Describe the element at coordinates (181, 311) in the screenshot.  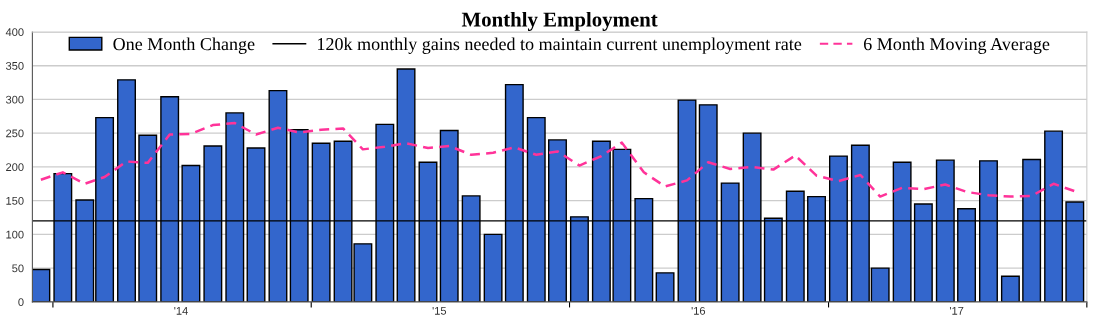
I see `x-tick-label: '14` at that location.